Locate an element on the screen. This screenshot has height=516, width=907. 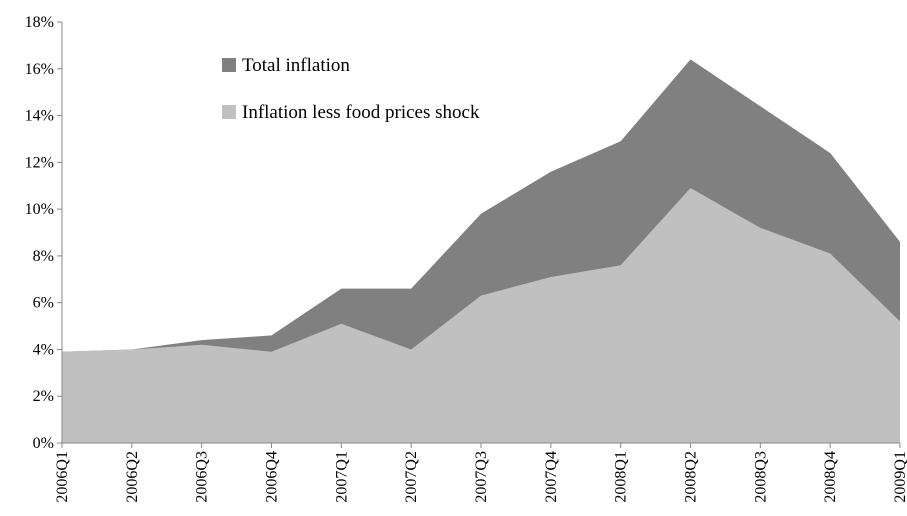
x-tick-label: 2008Q4 is located at coordinates (830, 477).